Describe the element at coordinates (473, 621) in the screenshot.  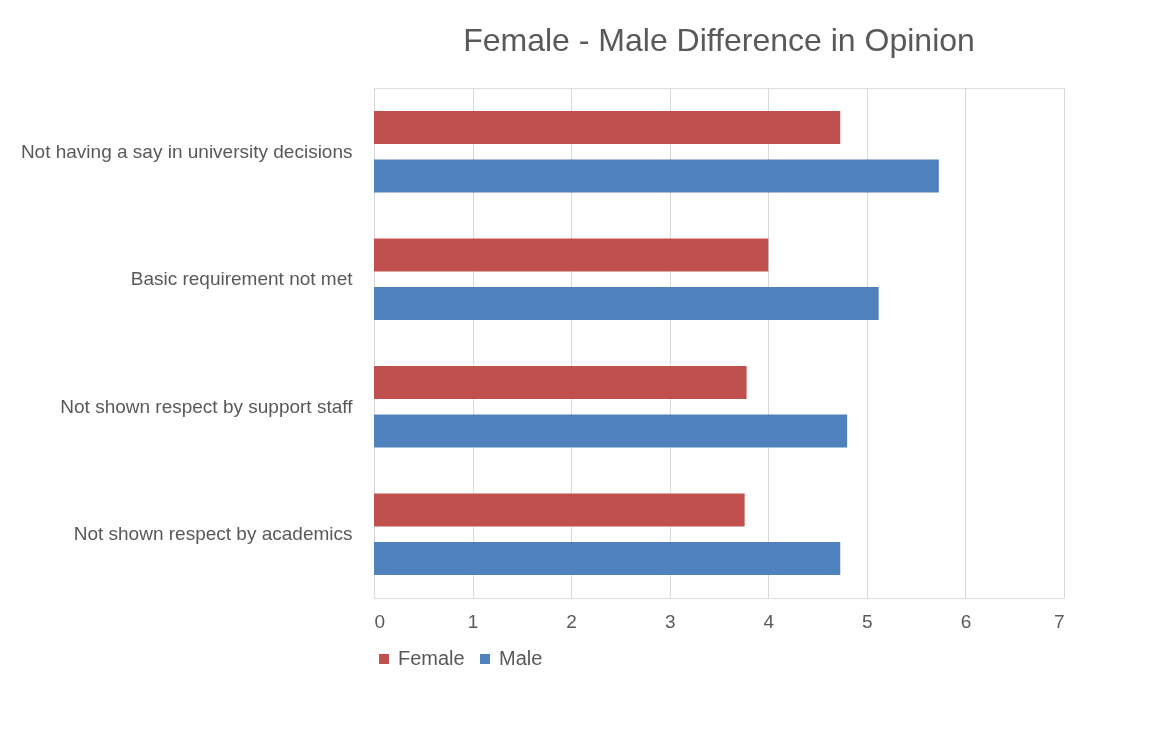
I see `x-tick-label: 1` at that location.